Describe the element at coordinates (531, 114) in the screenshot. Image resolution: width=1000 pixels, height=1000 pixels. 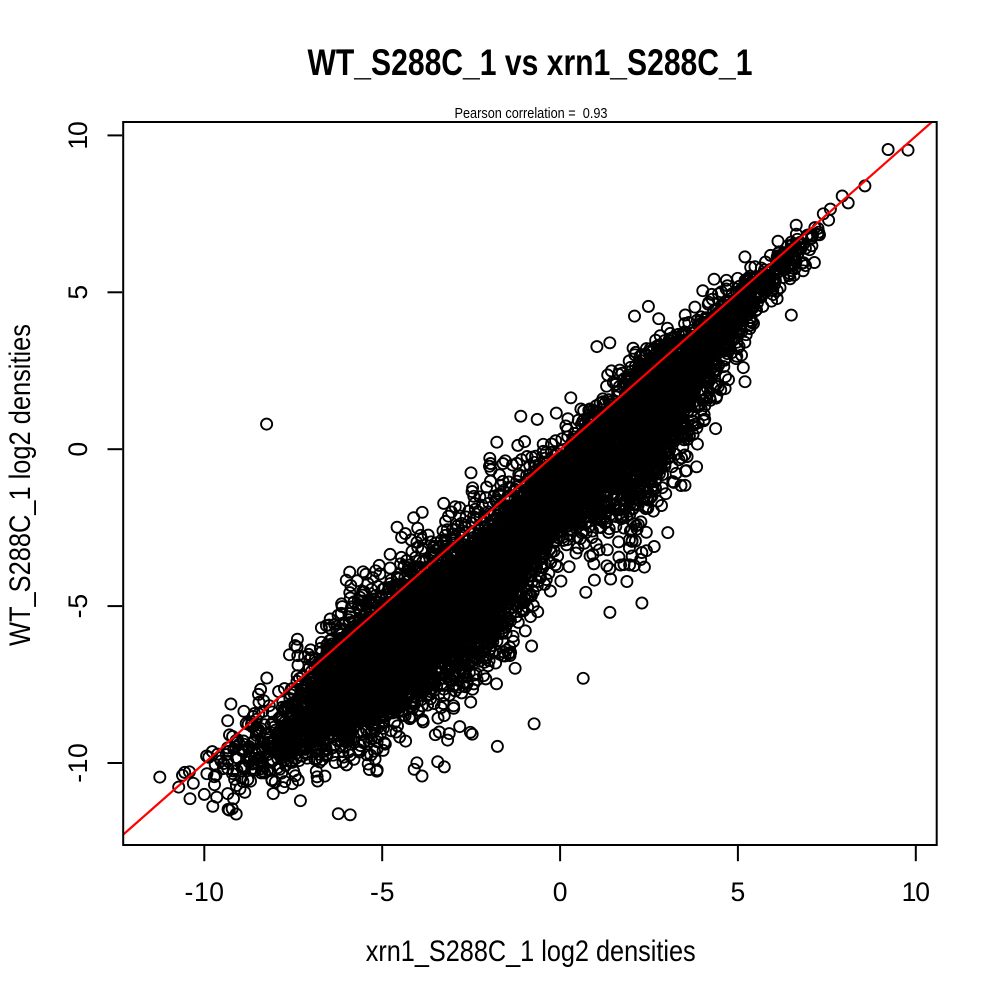
I see `svg-text: Pearson correlation = 0.93` at that location.